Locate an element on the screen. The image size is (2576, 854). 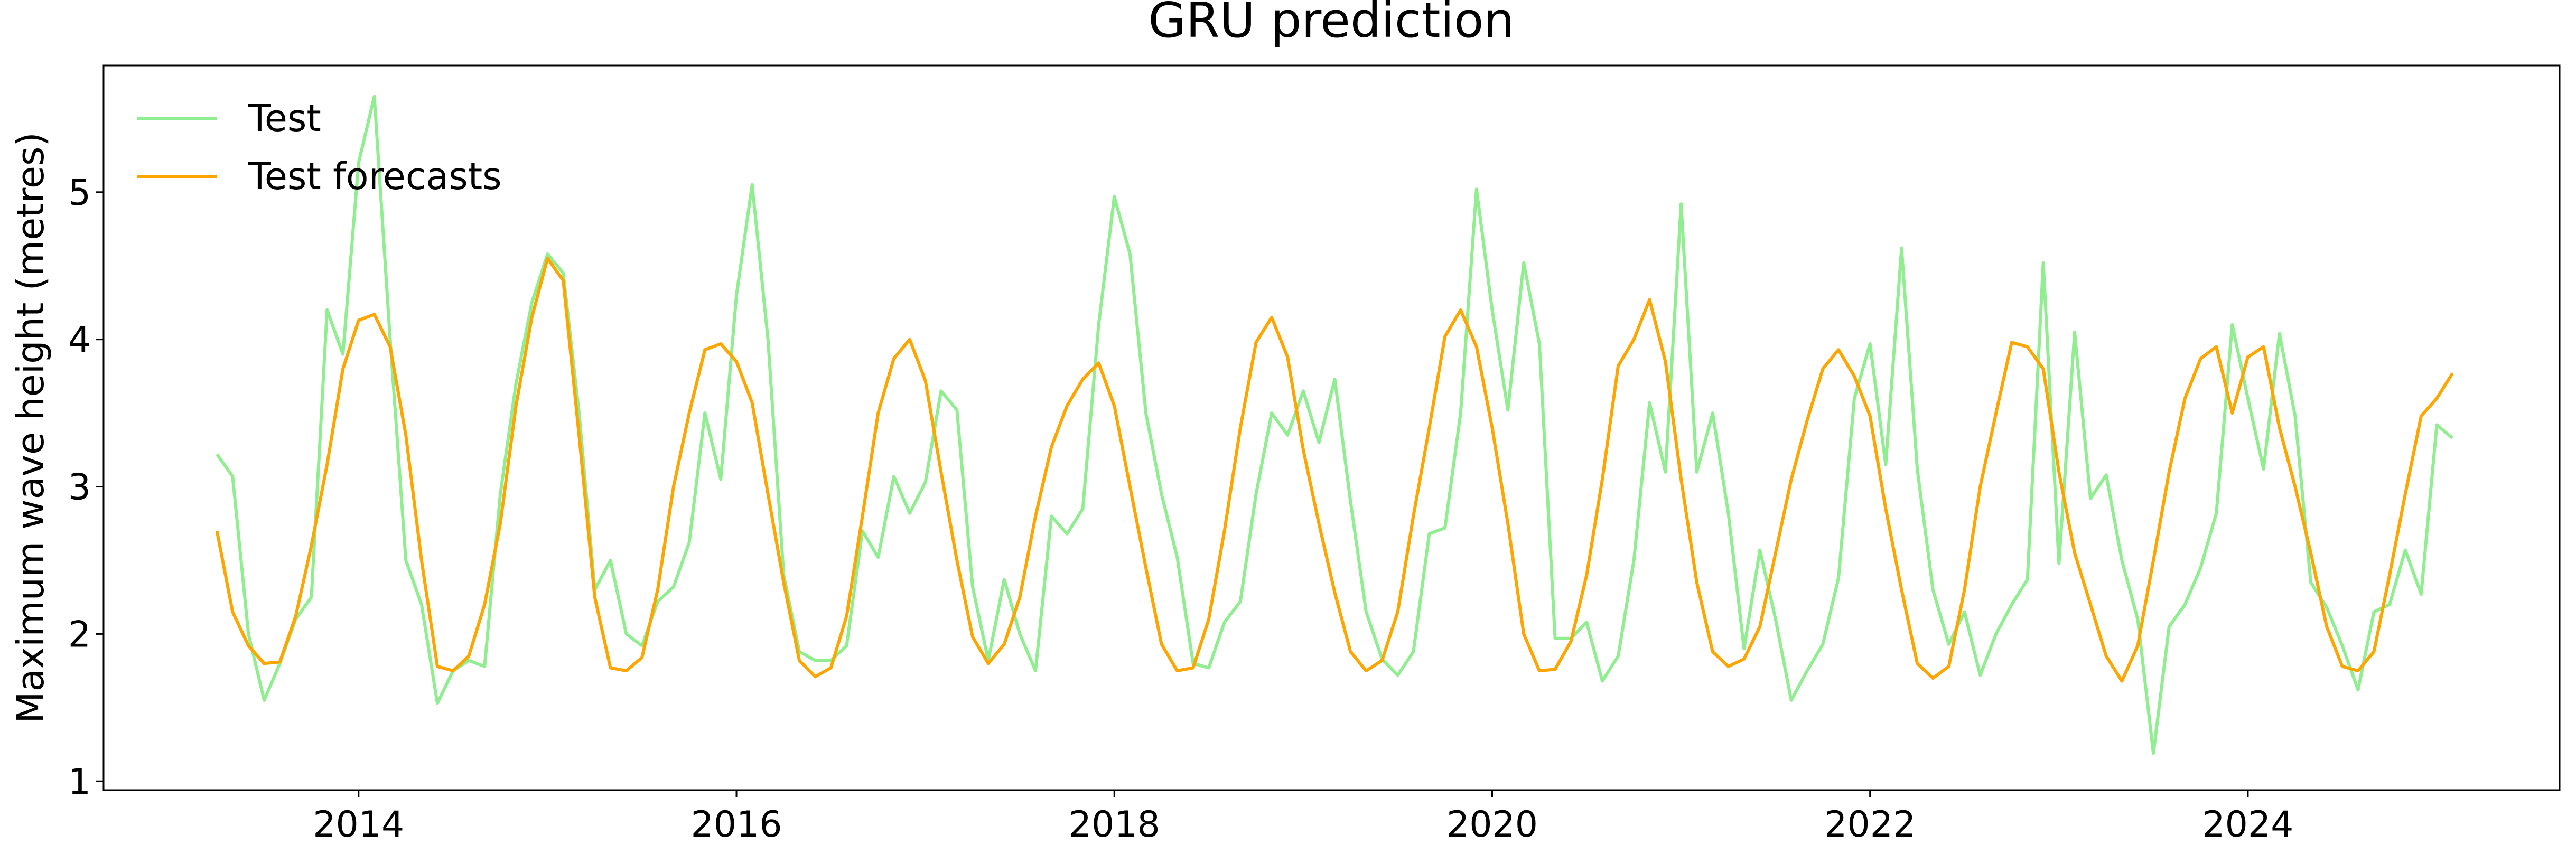
y-tick-label: 2 is located at coordinates (79, 634).